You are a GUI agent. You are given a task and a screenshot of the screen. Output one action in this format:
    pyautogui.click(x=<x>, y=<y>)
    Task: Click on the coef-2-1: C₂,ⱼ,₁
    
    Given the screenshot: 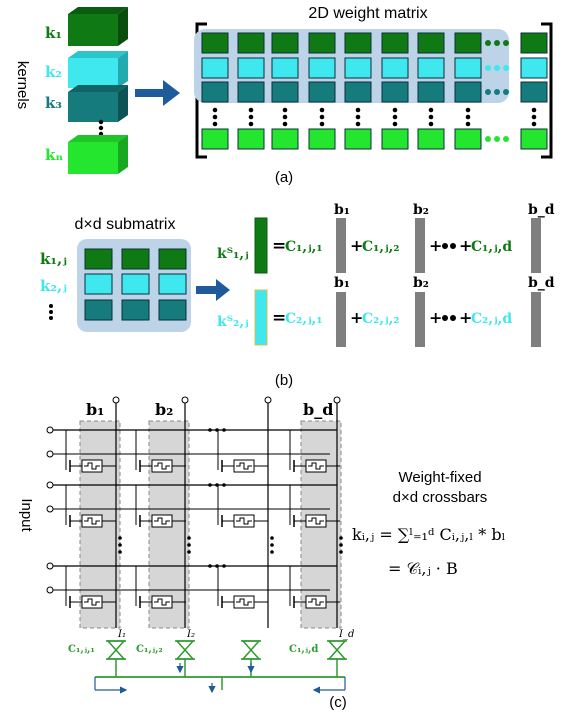 What is the action you would take?
    pyautogui.click(x=304, y=319)
    